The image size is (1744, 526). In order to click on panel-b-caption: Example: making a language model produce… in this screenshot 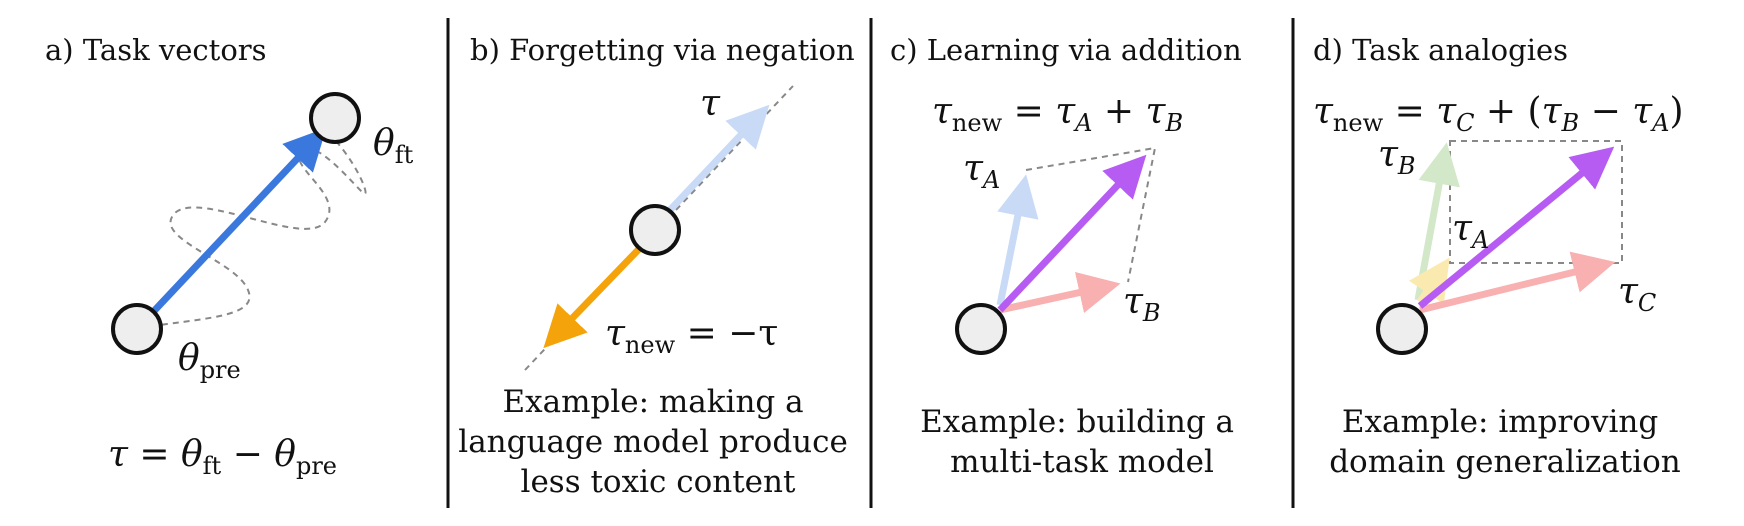, I will do `click(657, 442)`.